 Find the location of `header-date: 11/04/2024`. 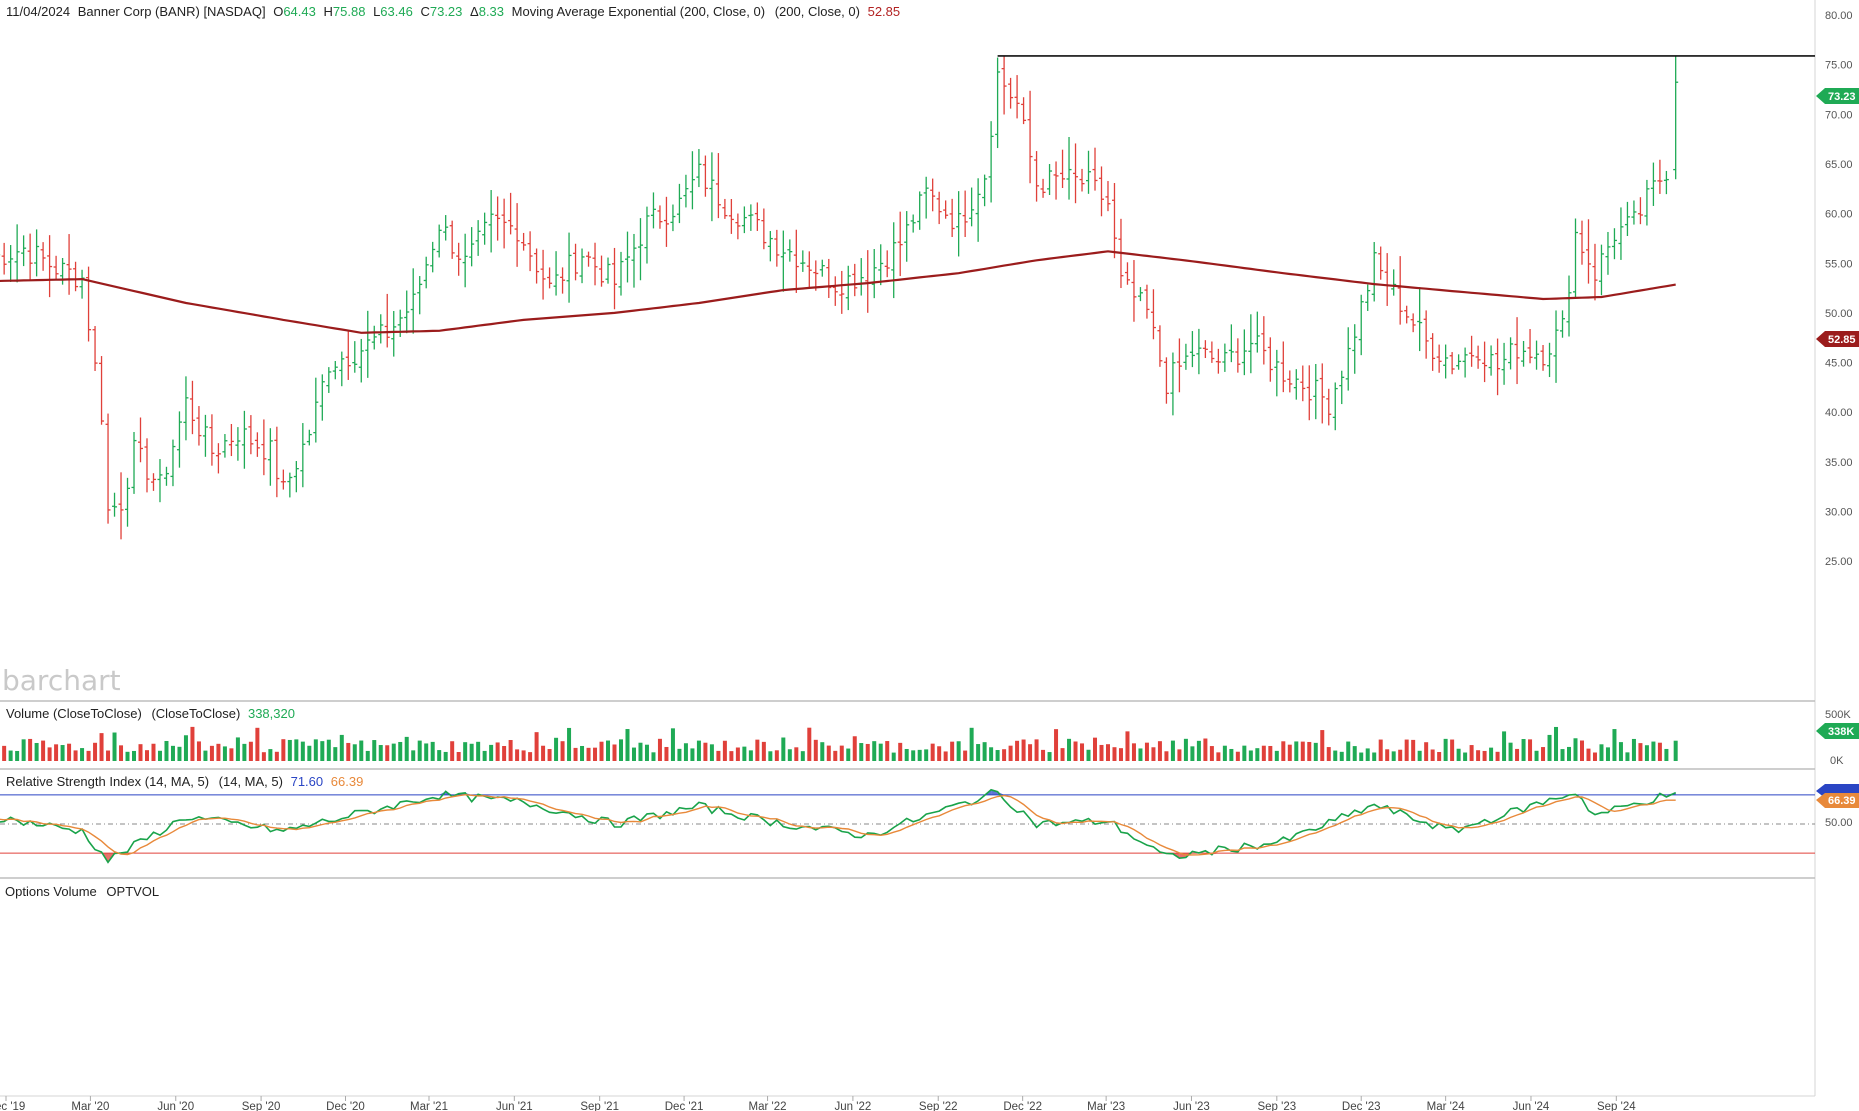

header-date: 11/04/2024 is located at coordinates (38, 11).